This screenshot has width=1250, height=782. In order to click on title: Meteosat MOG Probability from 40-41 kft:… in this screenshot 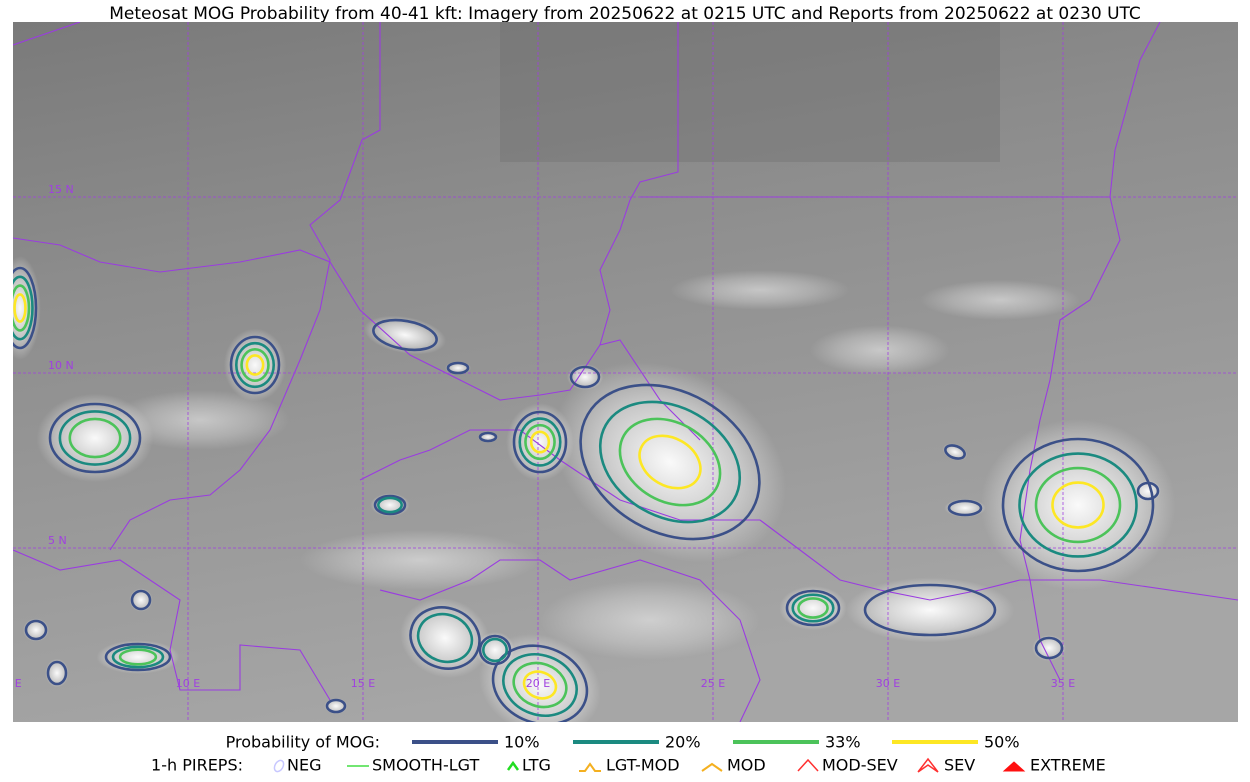, I will do `click(625, 14)`.